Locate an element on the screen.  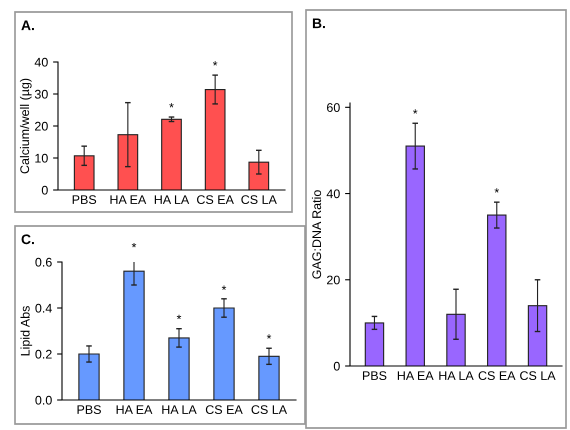
y-tick-label: 0.2 is located at coordinates (43, 354).